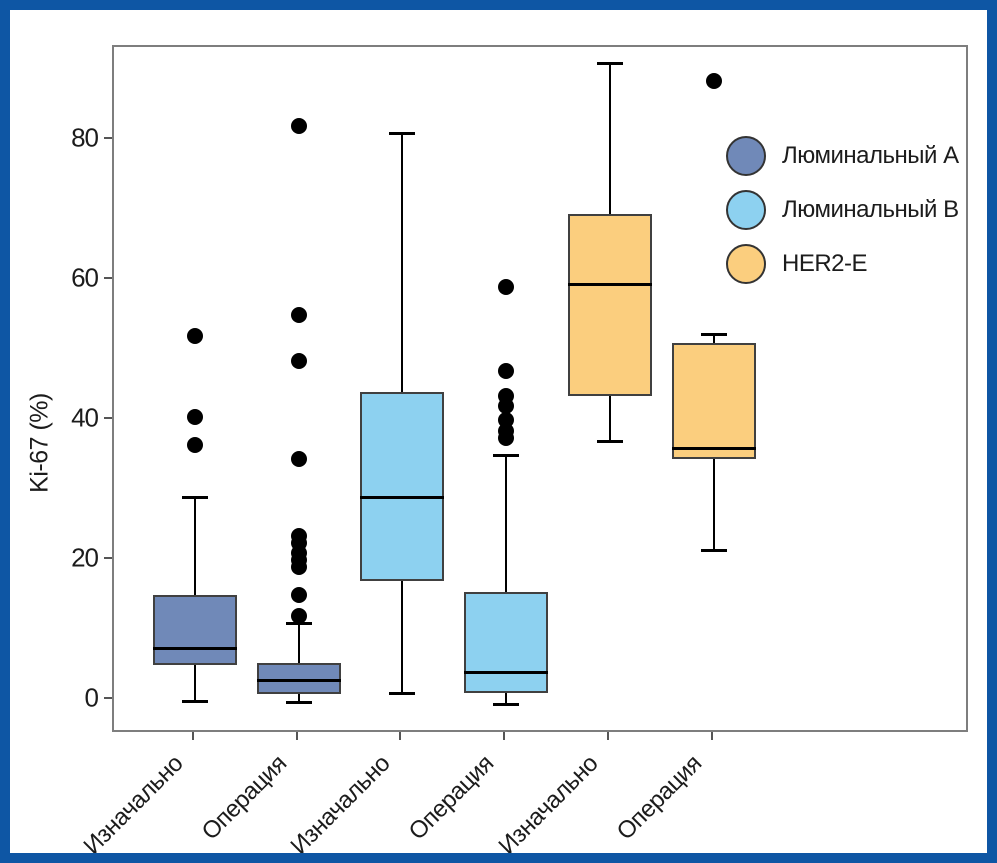  I want to click on y-tick-label: 0, so click(91, 697).